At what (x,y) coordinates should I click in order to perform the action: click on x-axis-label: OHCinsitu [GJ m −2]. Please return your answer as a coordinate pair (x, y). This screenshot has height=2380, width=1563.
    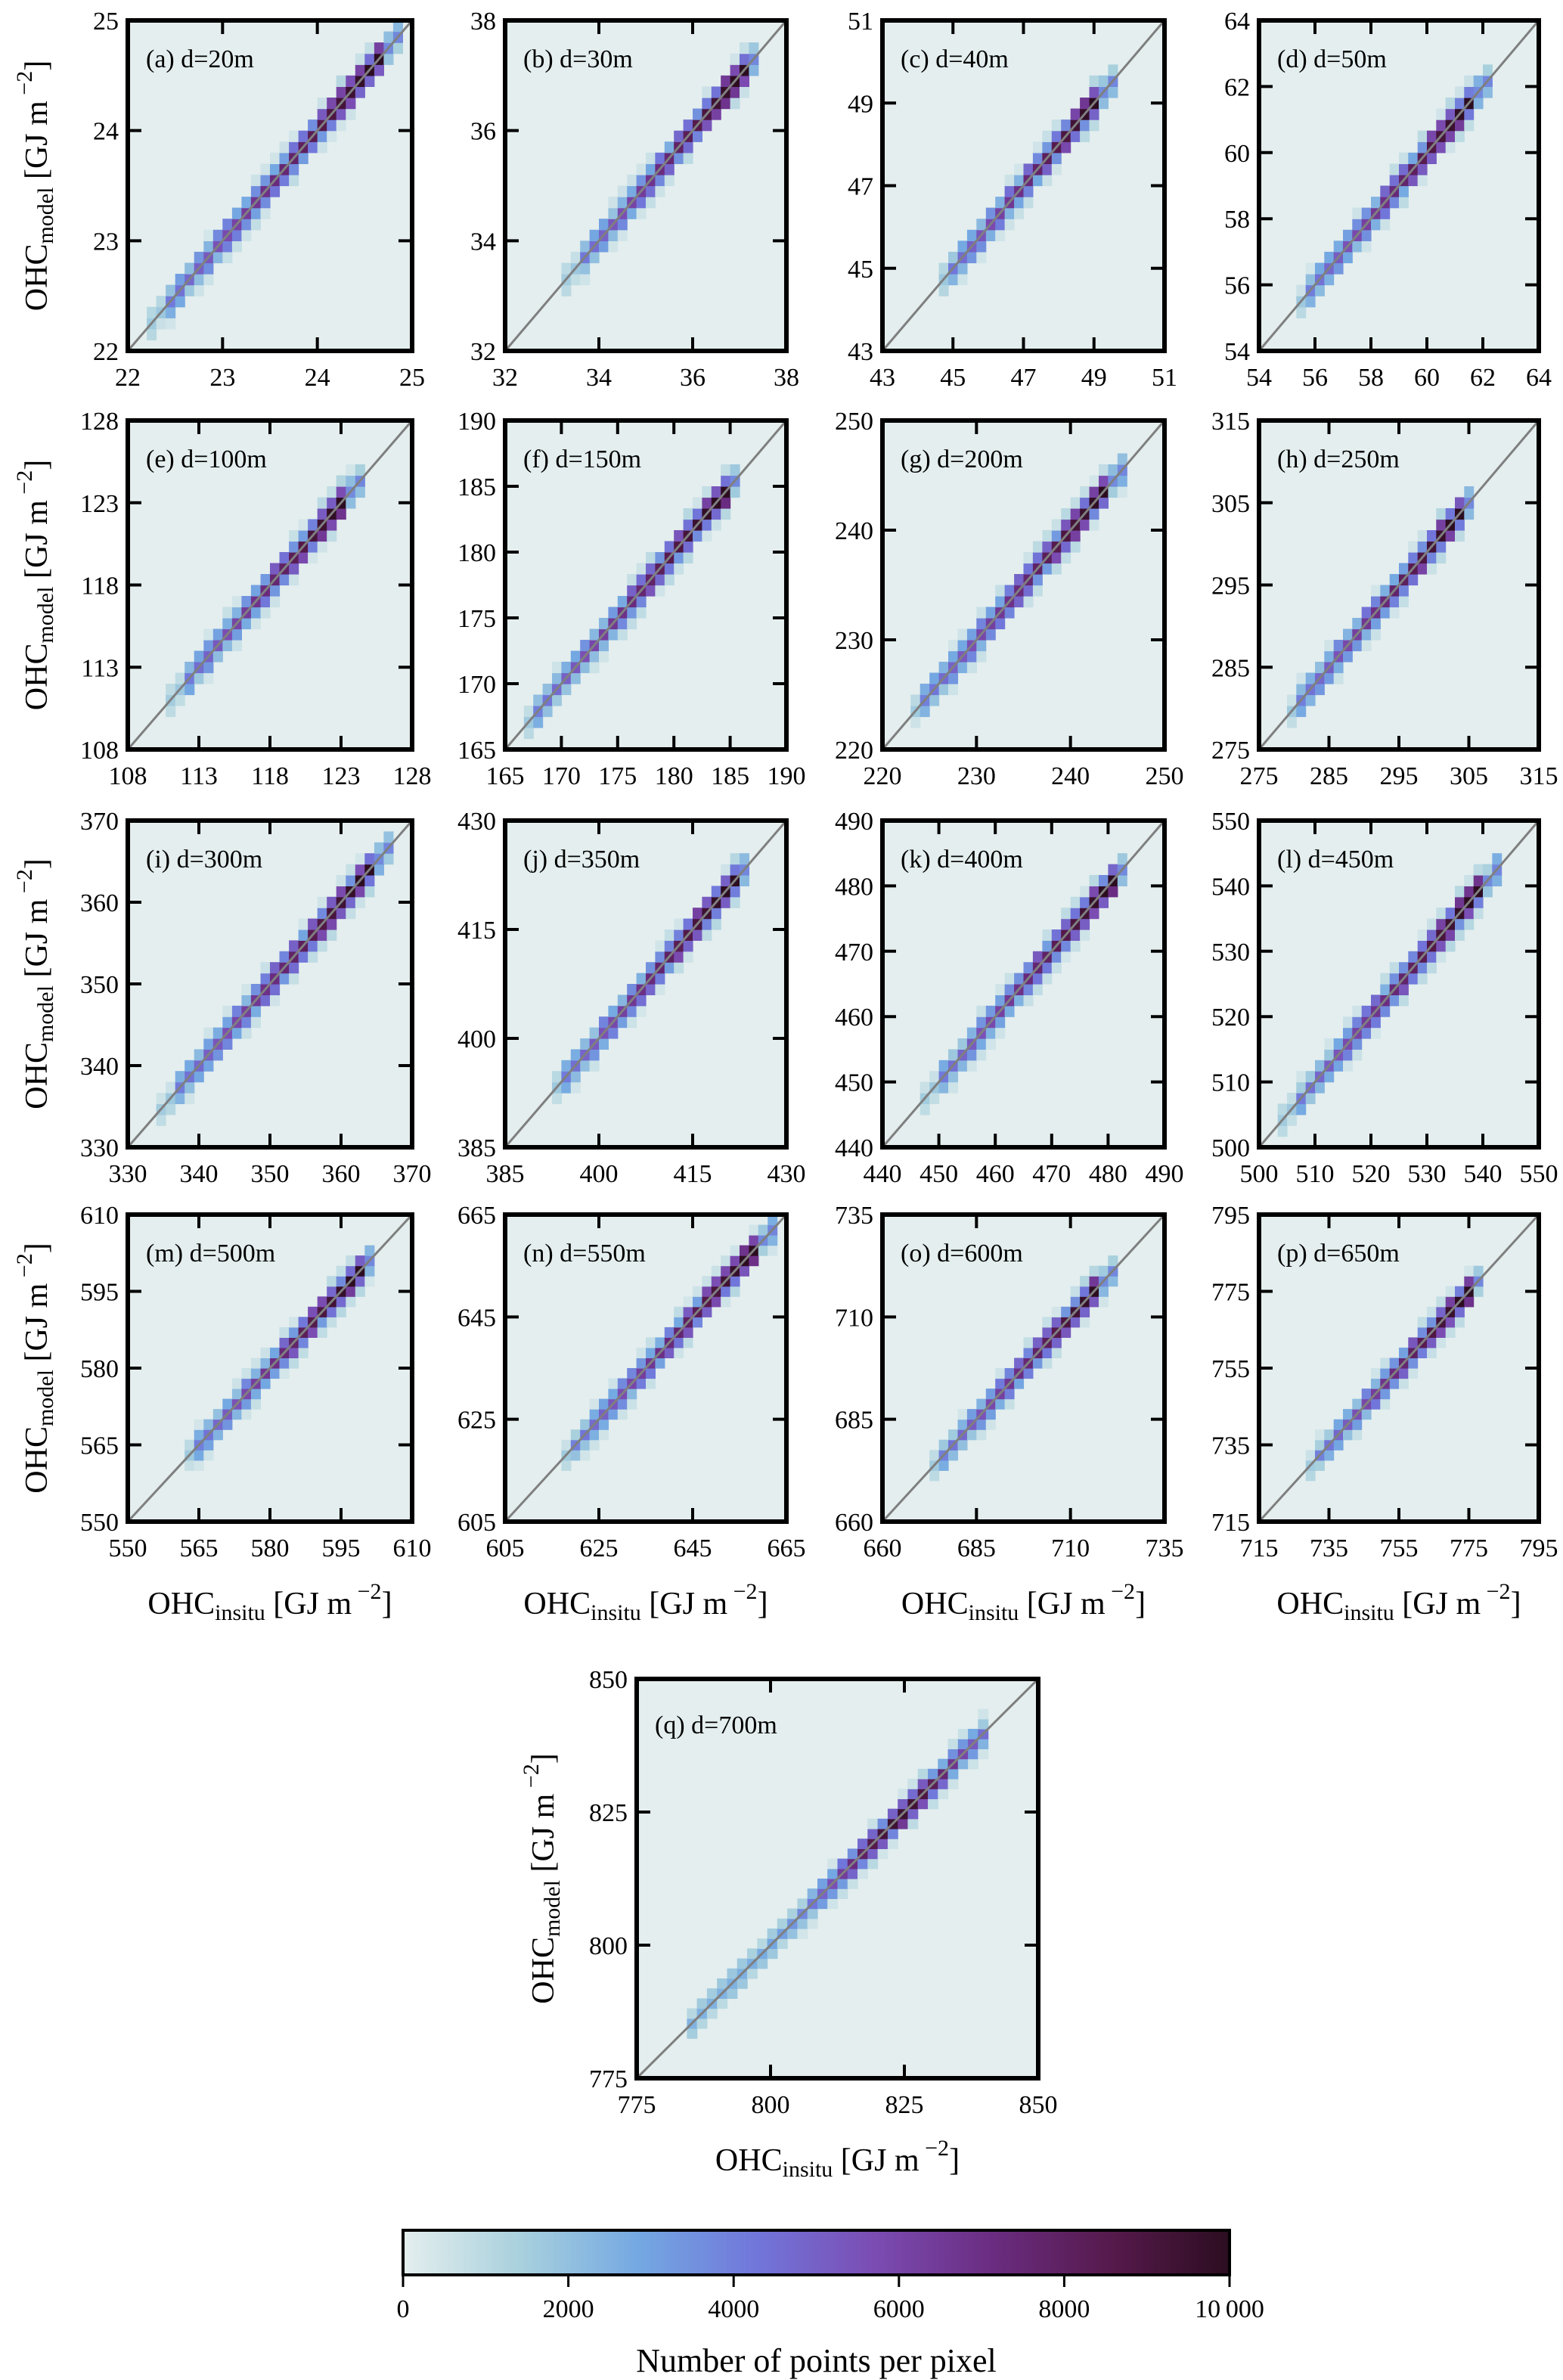
    Looking at the image, I should click on (1024, 1602).